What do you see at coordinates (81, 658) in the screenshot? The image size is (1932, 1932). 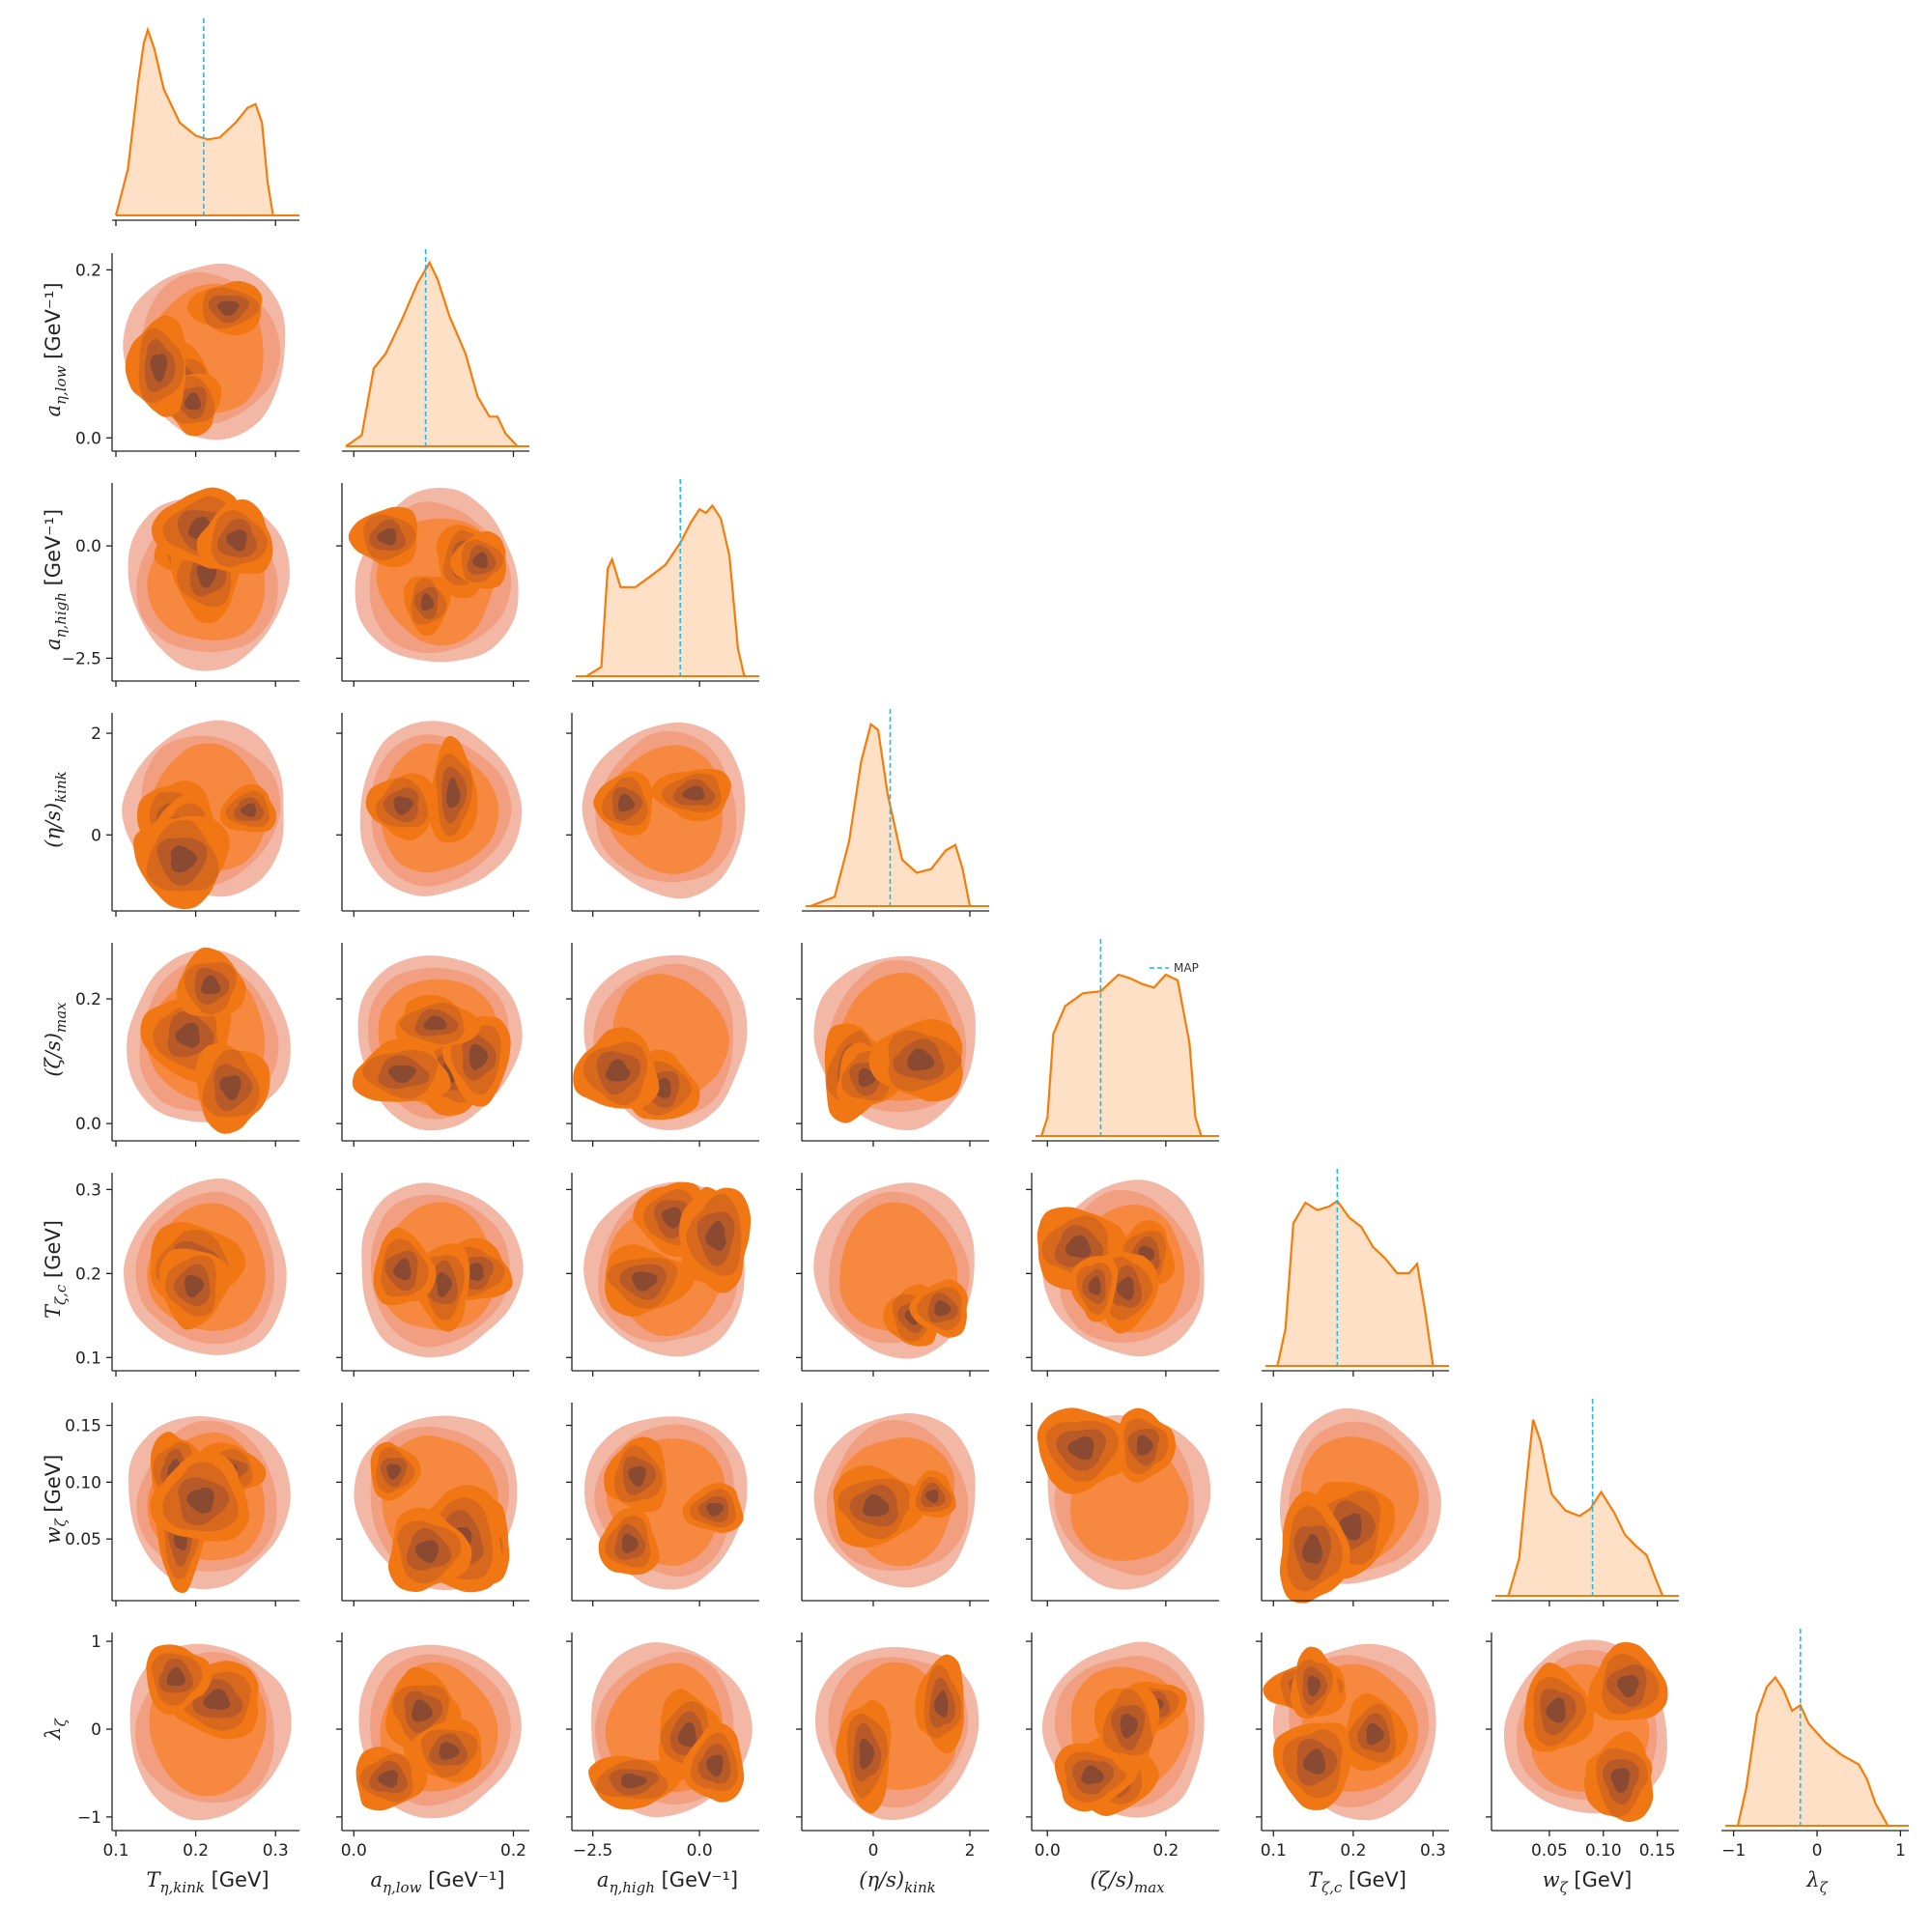 I see `y-tick-label: −2.5` at bounding box center [81, 658].